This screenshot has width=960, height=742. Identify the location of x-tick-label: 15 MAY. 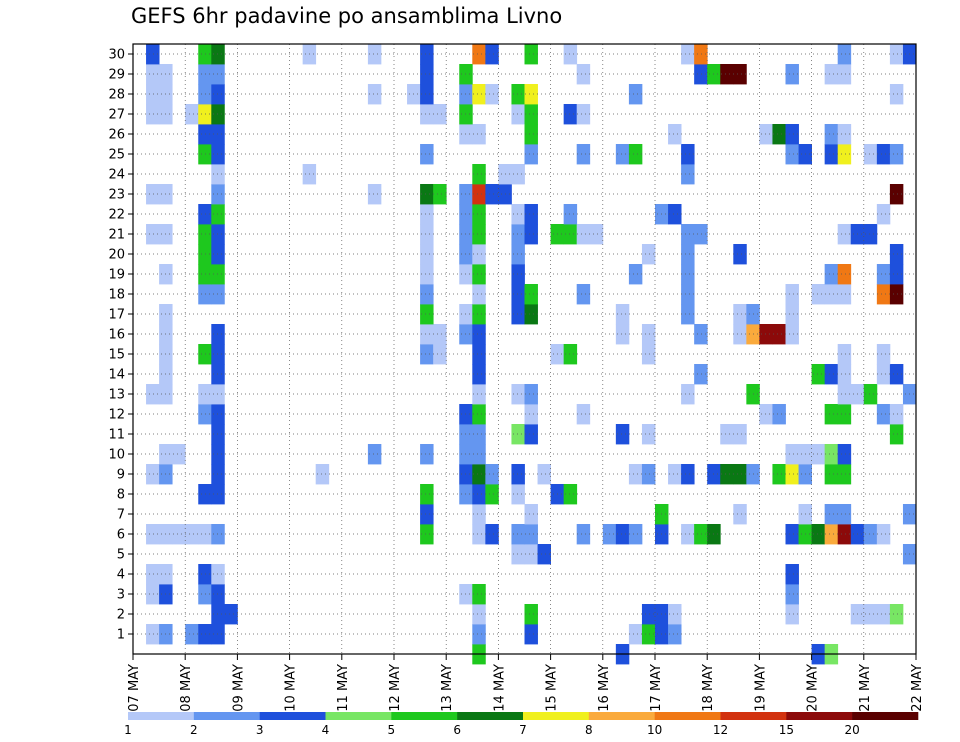
(552, 688).